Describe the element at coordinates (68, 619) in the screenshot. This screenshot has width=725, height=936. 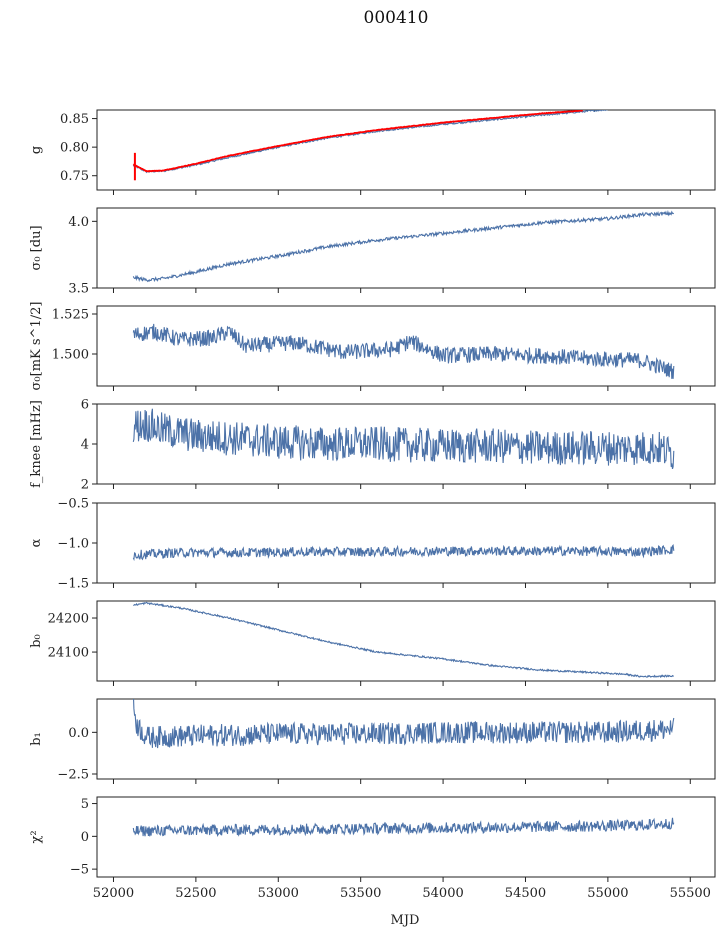
I see `y-tick-label: 24200` at that location.